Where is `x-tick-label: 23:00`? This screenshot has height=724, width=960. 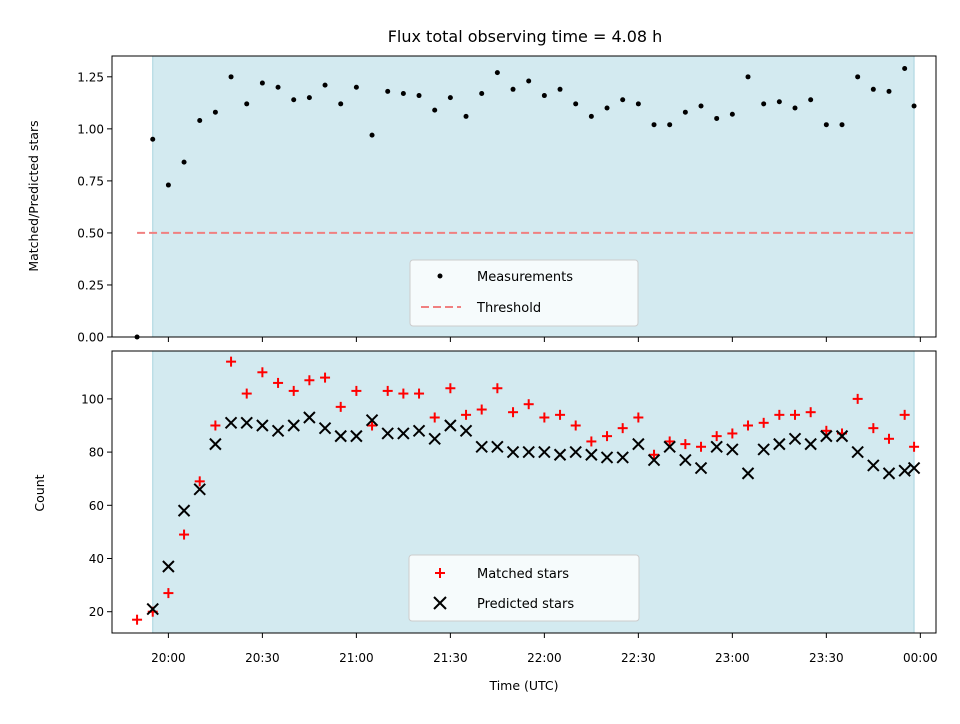 x-tick-label: 23:00 is located at coordinates (732, 658).